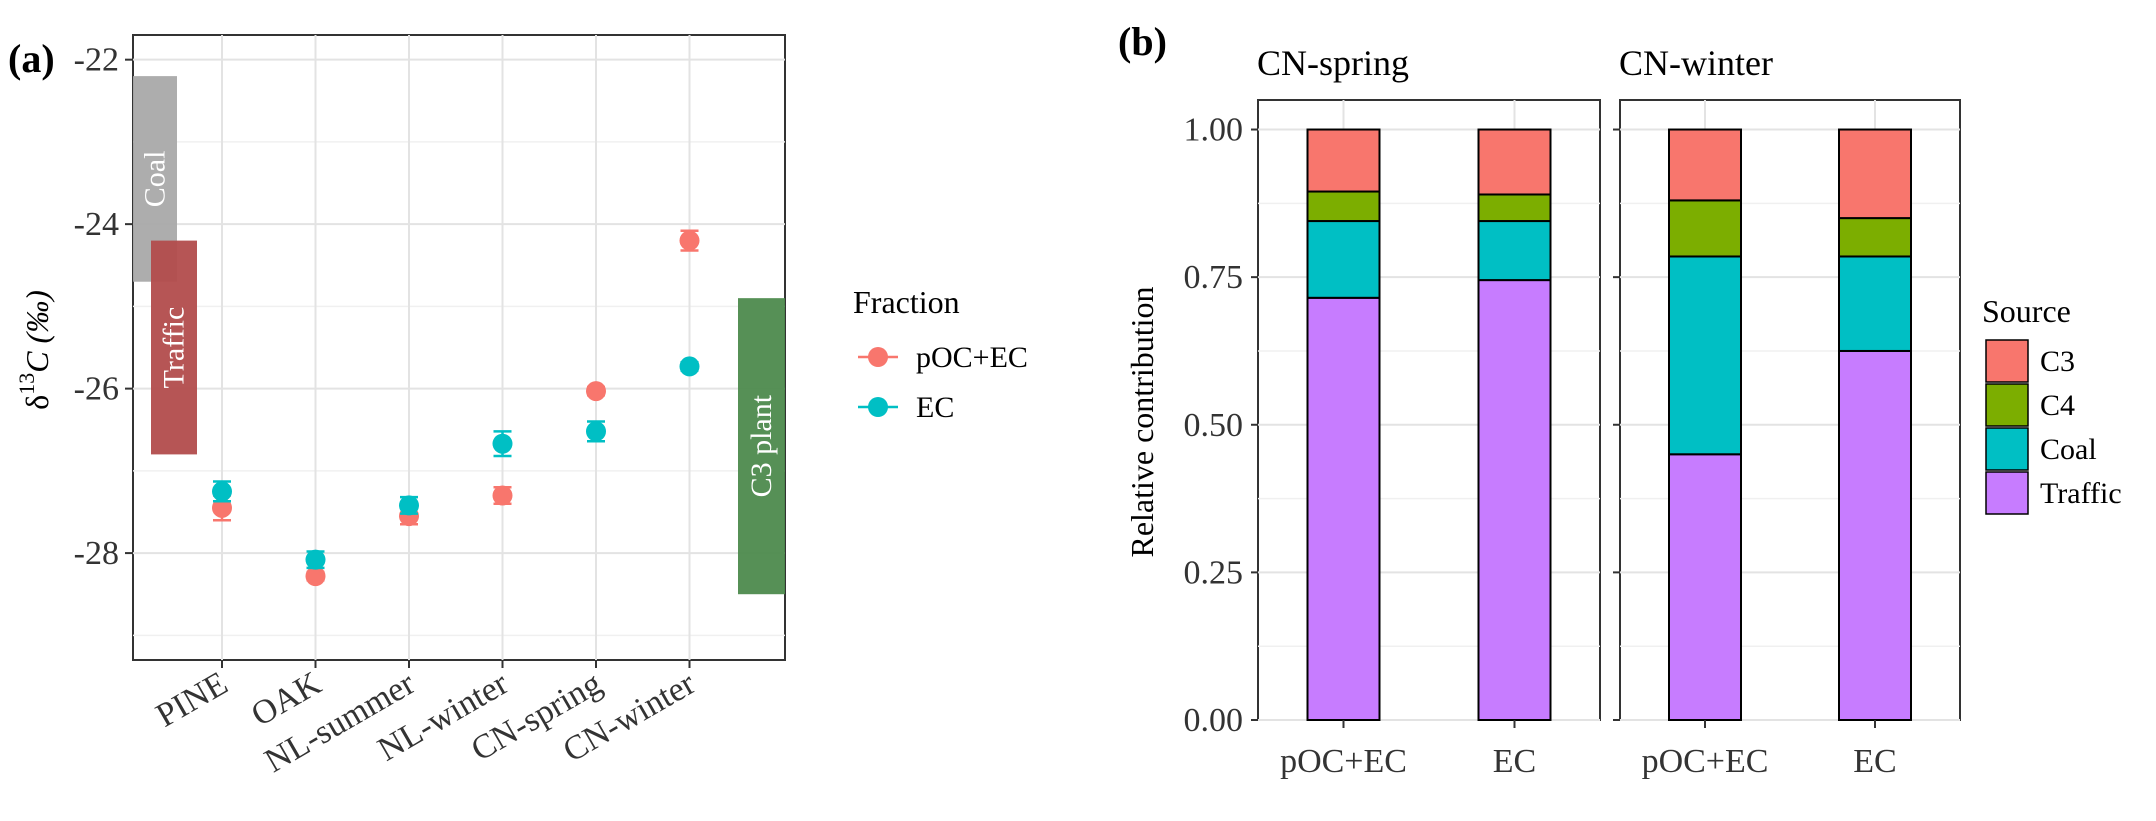  Describe the element at coordinates (31, 58) in the screenshot. I see `panel-a-label: (a)` at that location.